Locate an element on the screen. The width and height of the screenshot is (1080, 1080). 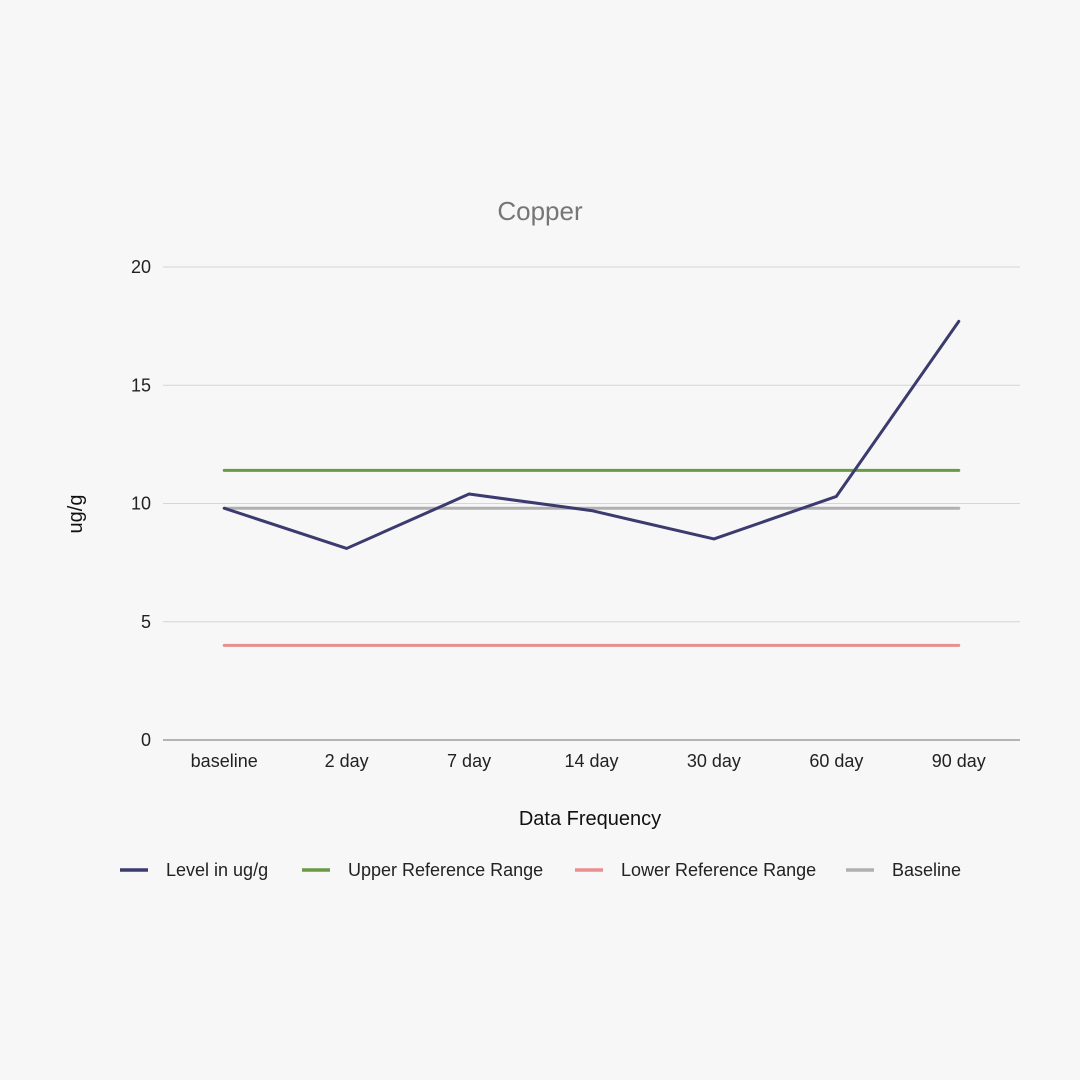
y-axis-tick-labels: 0 5 10 15 20 is located at coordinates (141, 503).